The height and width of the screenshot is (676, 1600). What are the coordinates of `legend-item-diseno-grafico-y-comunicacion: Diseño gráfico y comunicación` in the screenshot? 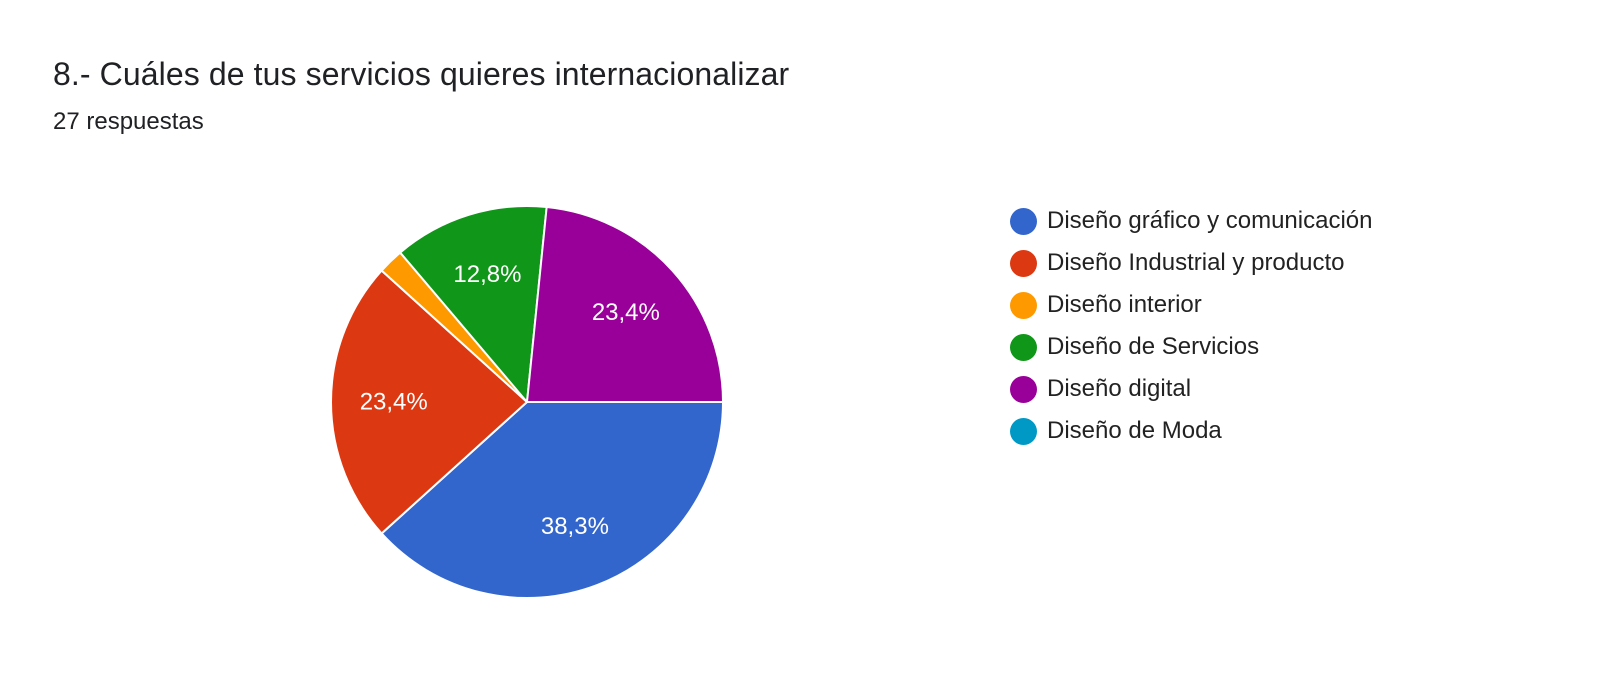 It's located at (1191, 221).